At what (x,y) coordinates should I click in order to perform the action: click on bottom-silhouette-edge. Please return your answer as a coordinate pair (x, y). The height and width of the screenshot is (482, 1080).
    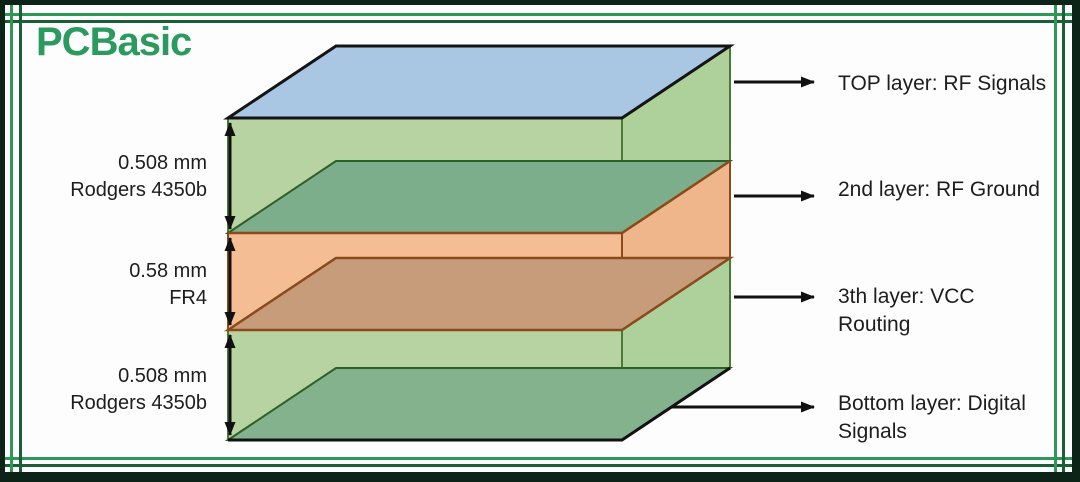
    Looking at the image, I should click on (479, 404).